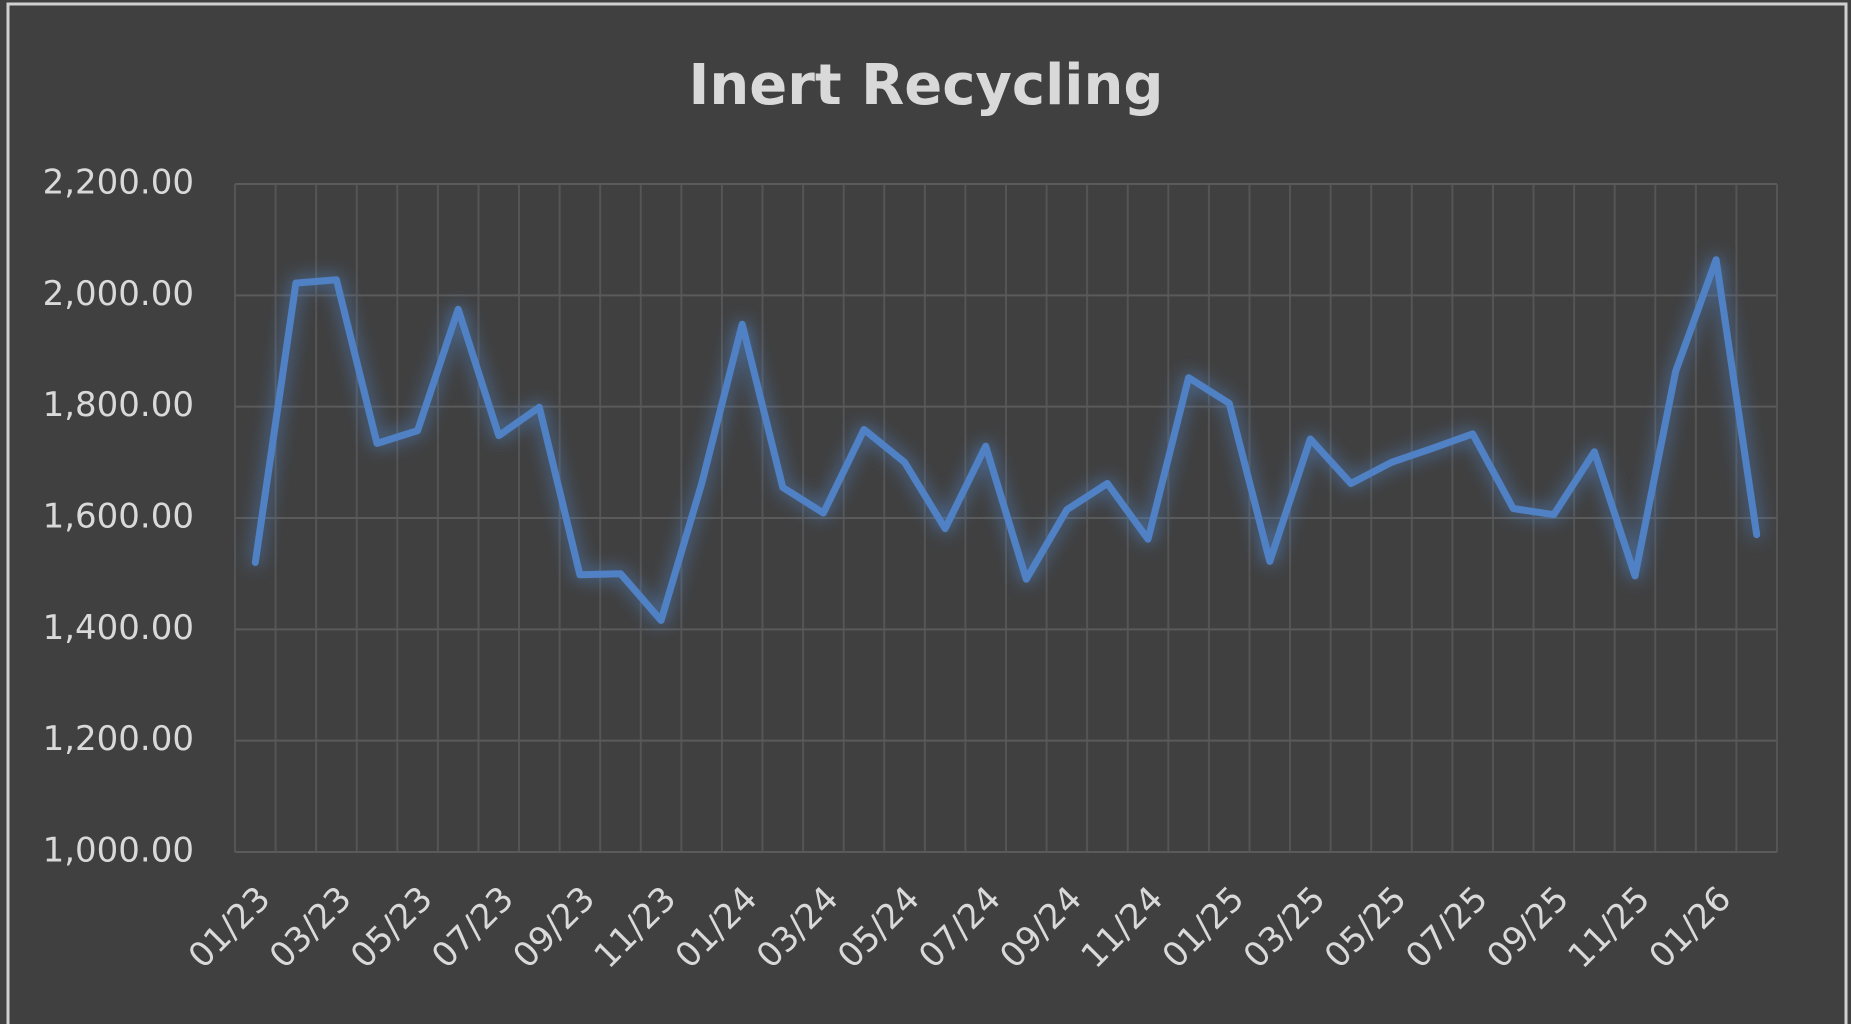  I want to click on y-tick-label: 1,000.00, so click(118, 851).